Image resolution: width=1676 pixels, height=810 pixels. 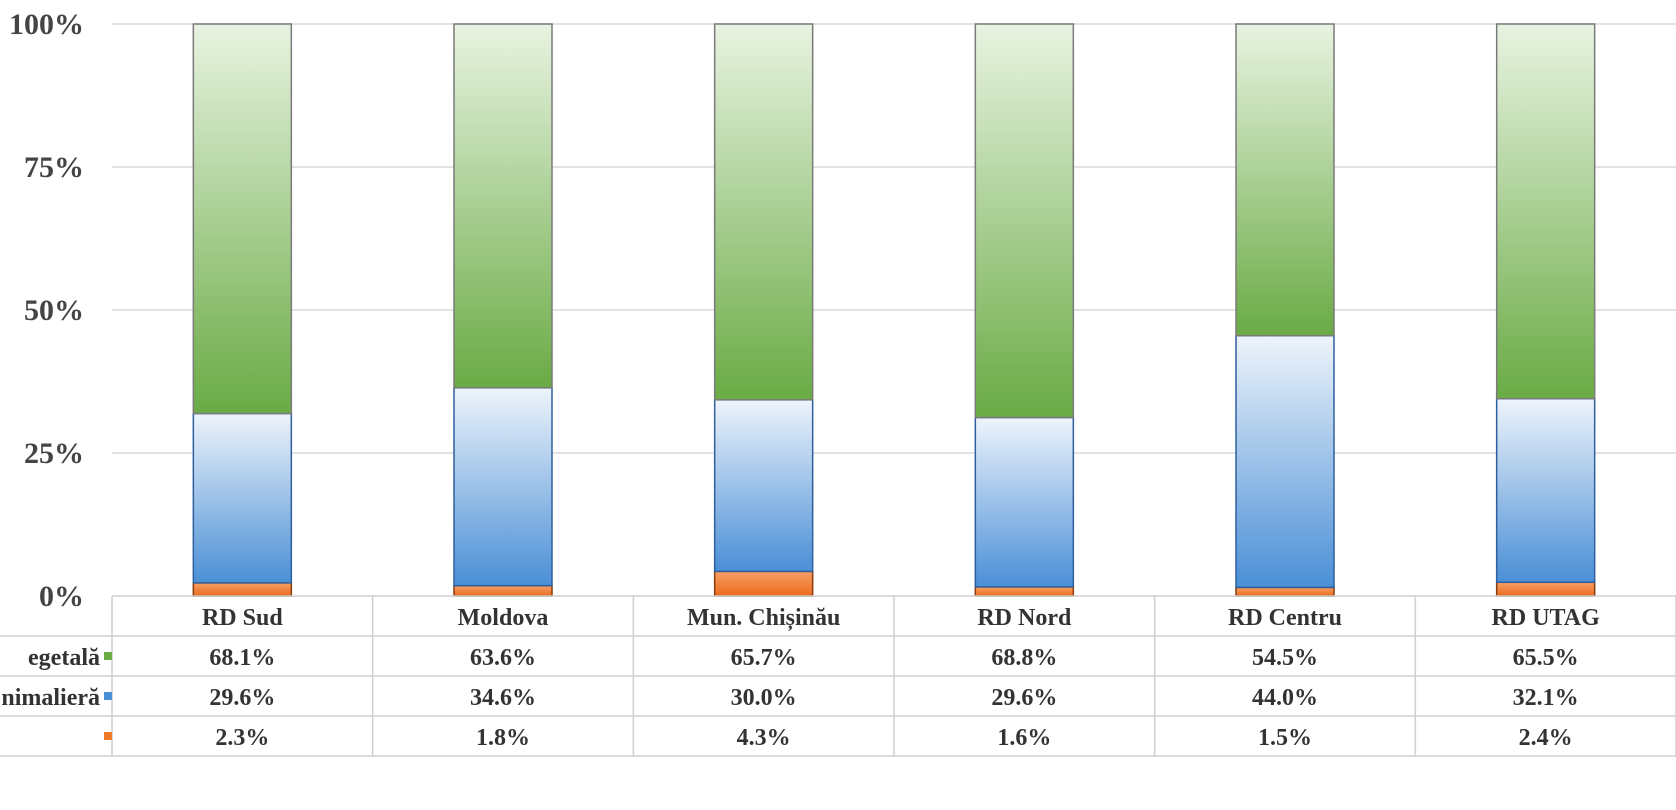 What do you see at coordinates (54, 453) in the screenshot?
I see `y-tick-label: 25%` at bounding box center [54, 453].